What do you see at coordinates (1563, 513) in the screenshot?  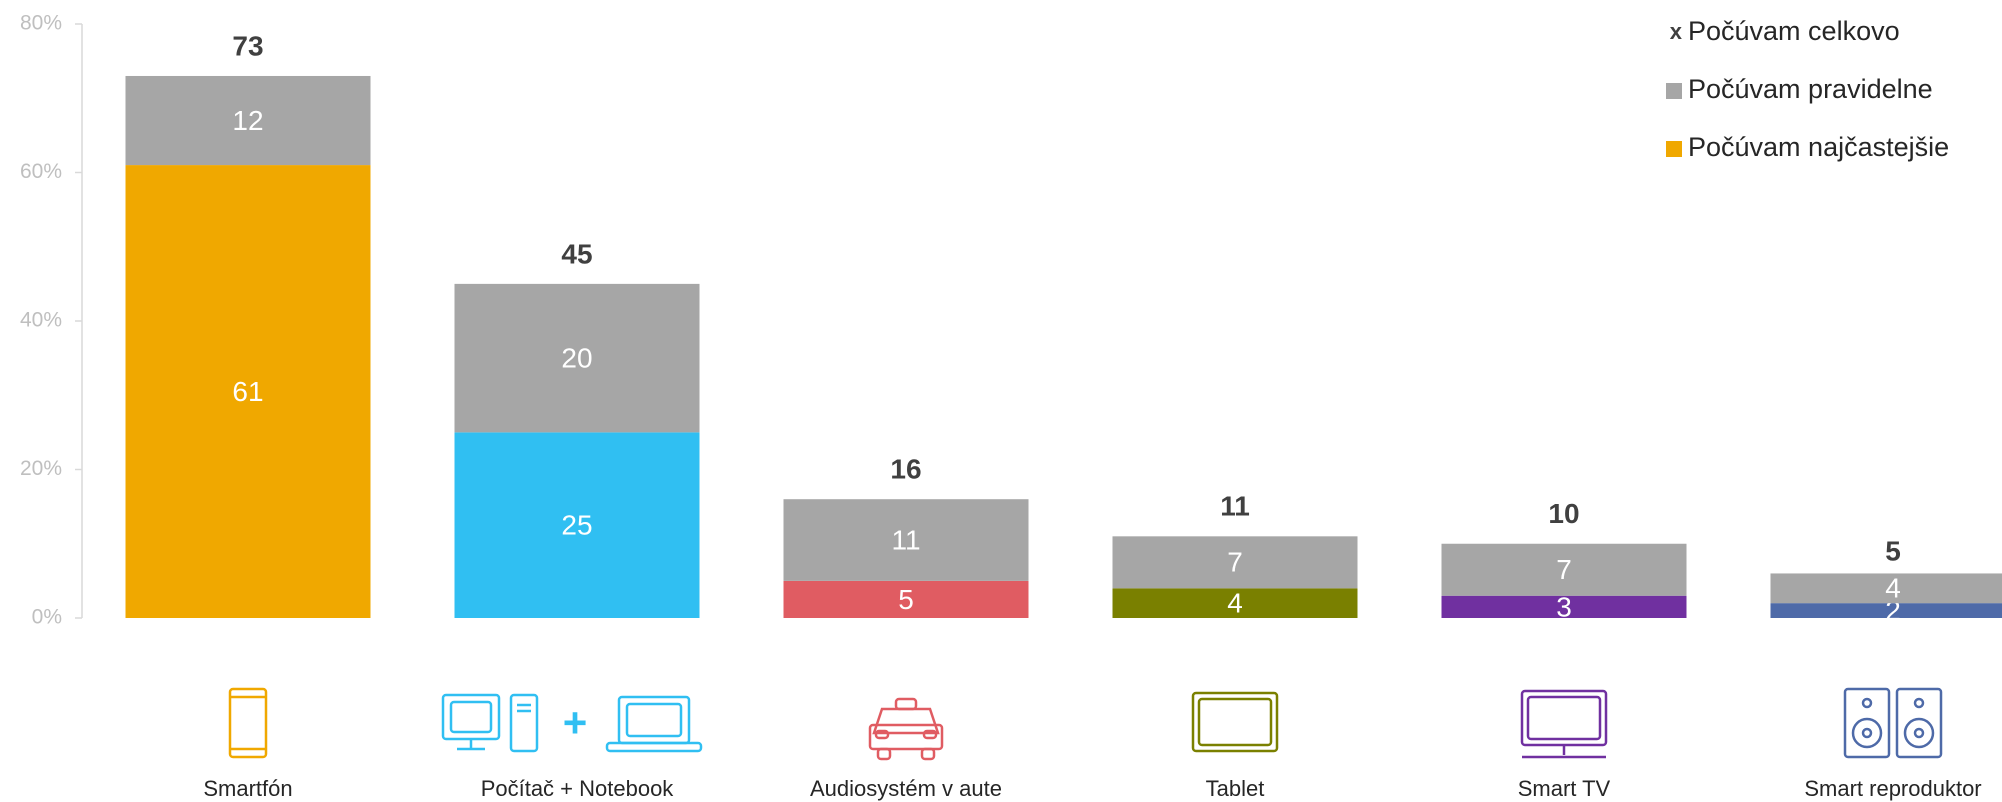 I see `total-label: 10` at bounding box center [1563, 513].